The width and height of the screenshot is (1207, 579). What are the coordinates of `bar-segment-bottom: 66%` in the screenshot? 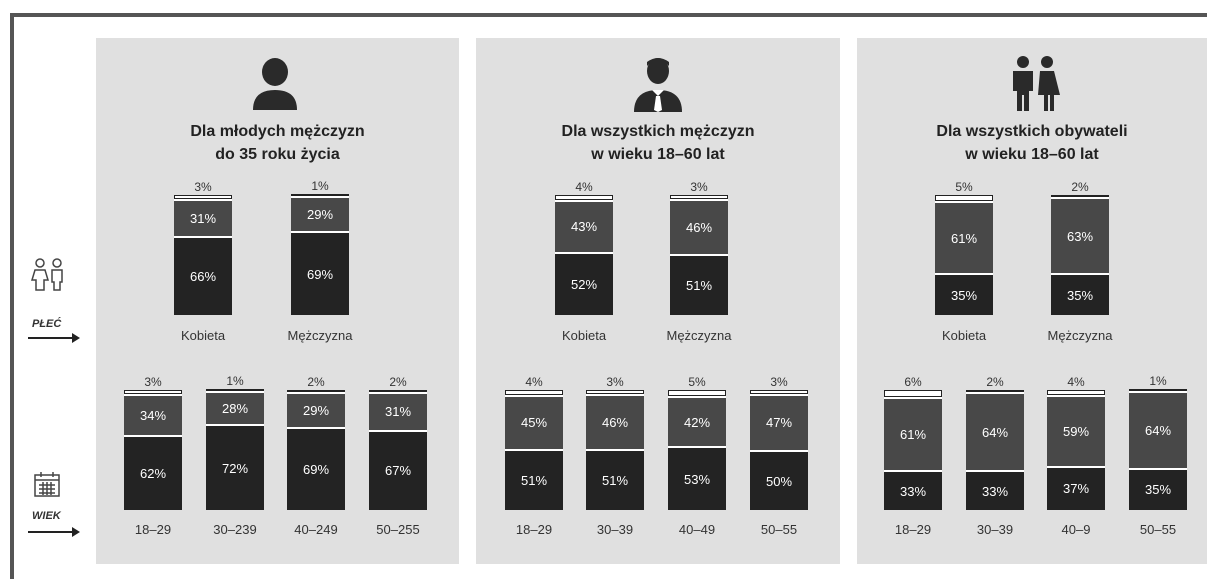 It's located at (203, 275).